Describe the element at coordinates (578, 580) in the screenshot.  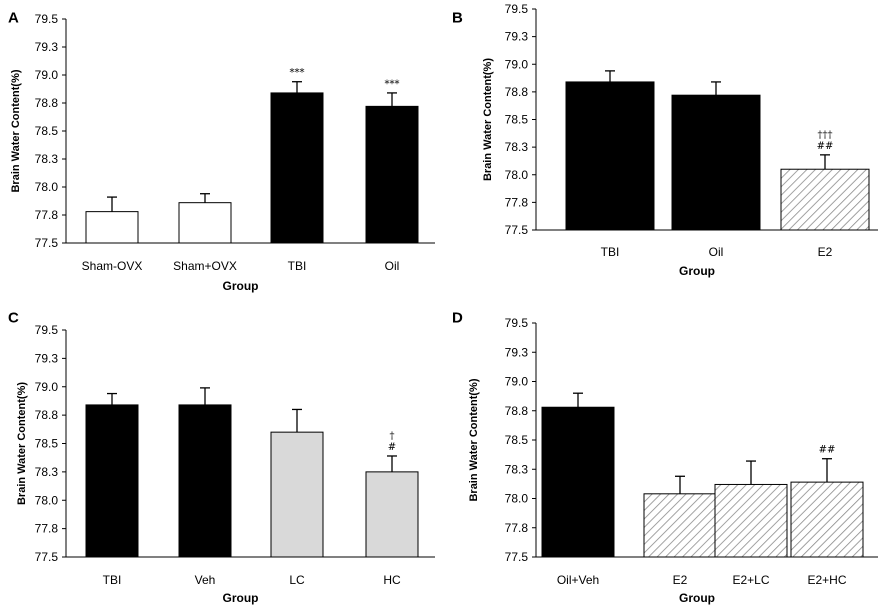
I see `category-label: Oil+Veh` at that location.